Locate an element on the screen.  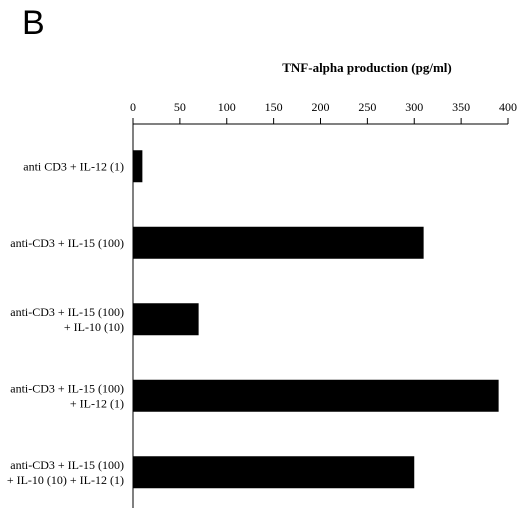
x-tick-label: 300 is located at coordinates (414, 107).